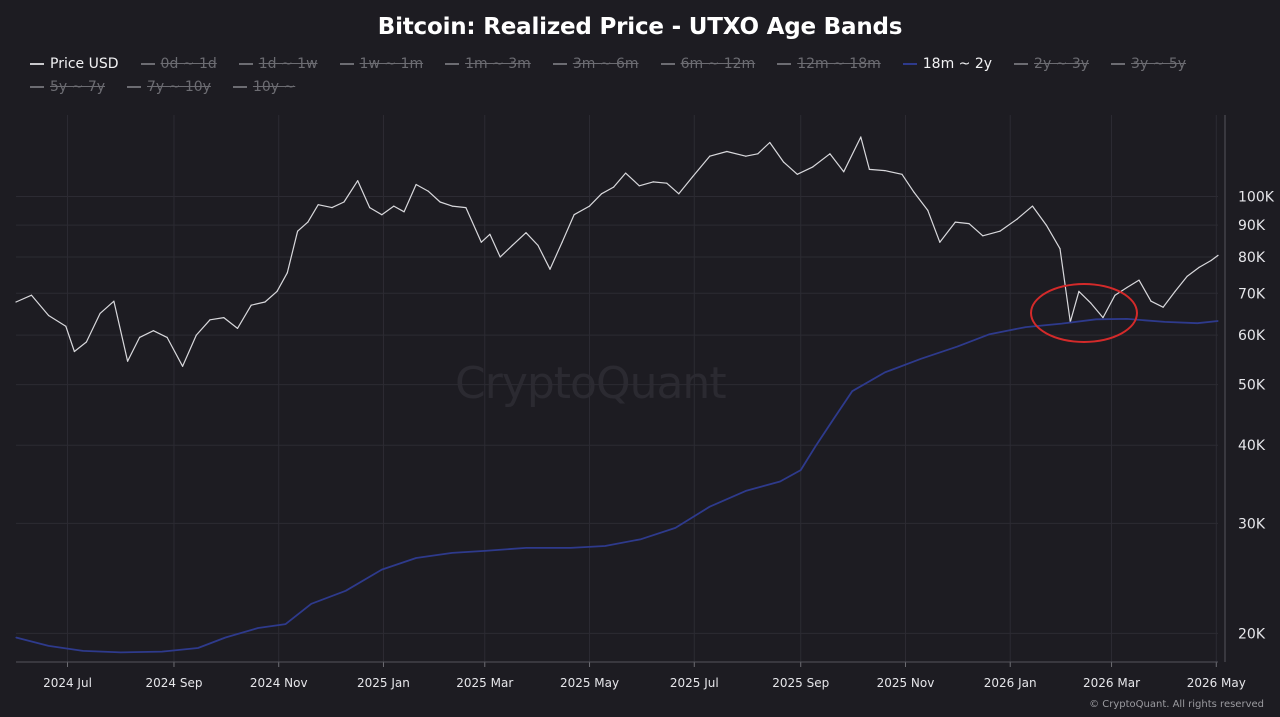  What do you see at coordinates (1252, 258) in the screenshot?
I see `y-tick-label-6: 80K` at bounding box center [1252, 258].